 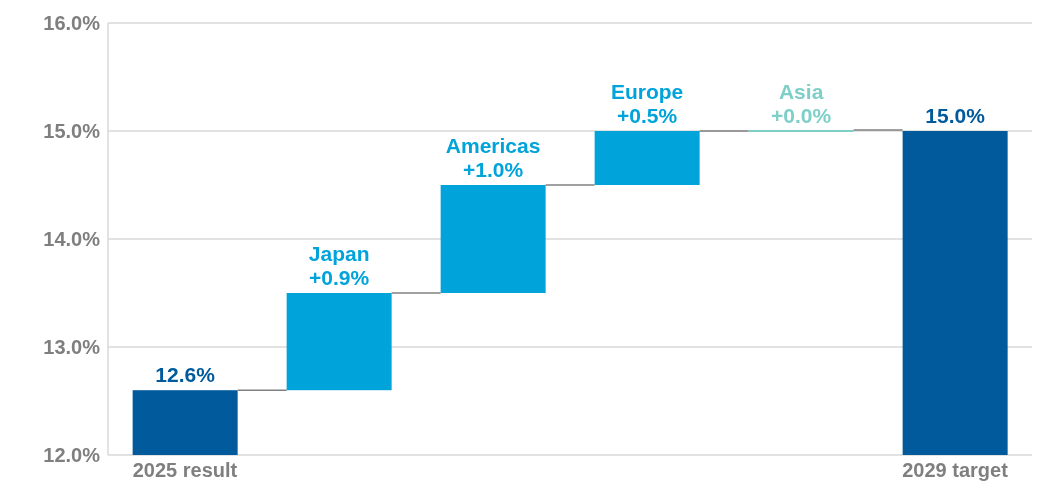 I want to click on y-tick-label: 16.0%, so click(x=72, y=23).